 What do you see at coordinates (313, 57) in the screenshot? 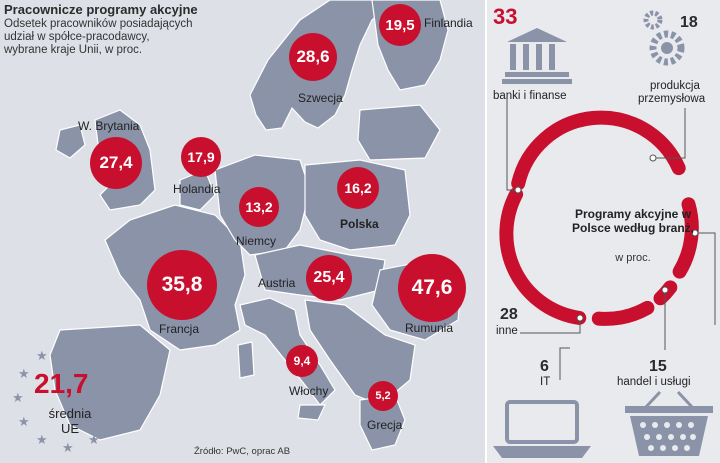
I see `bubble-szwecja: 28,6` at bounding box center [313, 57].